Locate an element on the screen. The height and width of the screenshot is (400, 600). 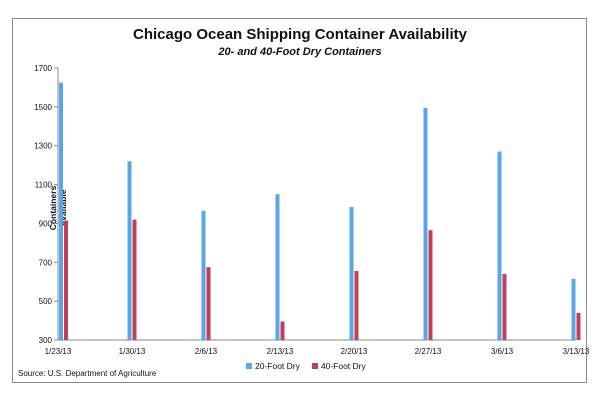
x-tick-label: 3/6/13 is located at coordinates (502, 351).